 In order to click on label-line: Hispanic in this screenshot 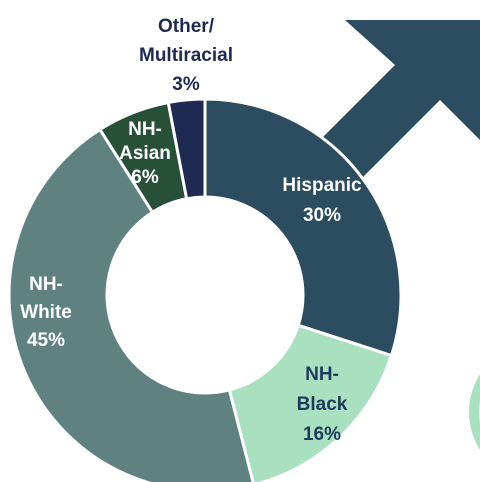, I will do `click(322, 185)`.